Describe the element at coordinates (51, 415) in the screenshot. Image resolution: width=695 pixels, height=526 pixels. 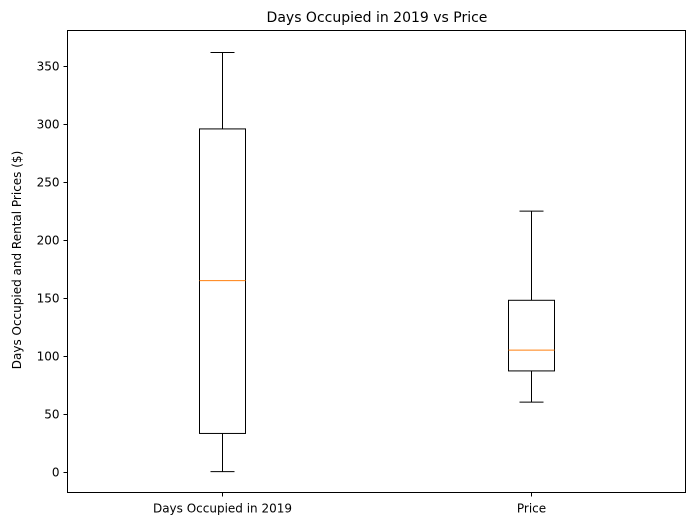
I see `y-tick-label: 50` at that location.